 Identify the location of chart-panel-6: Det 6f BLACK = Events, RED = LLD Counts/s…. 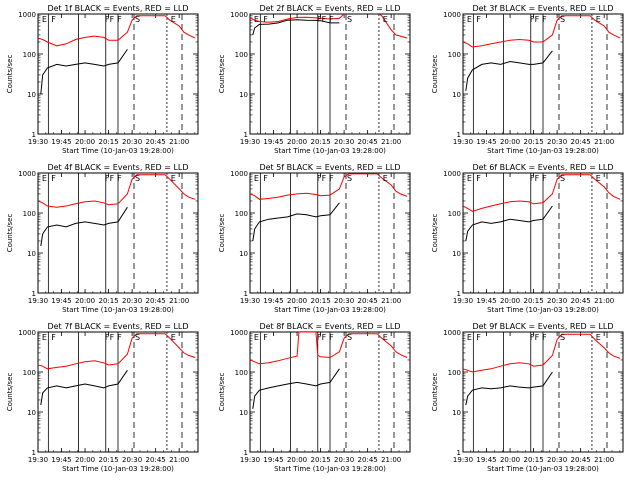
(527, 238).